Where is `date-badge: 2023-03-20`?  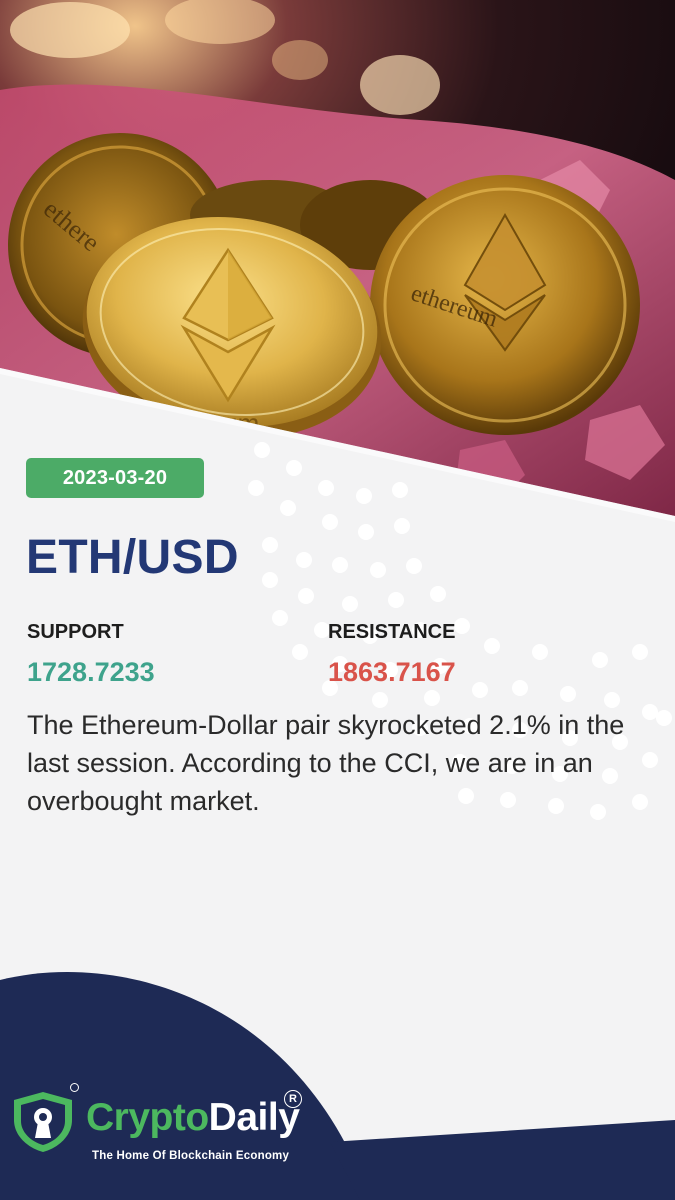
date-badge: 2023-03-20 is located at coordinates (115, 478).